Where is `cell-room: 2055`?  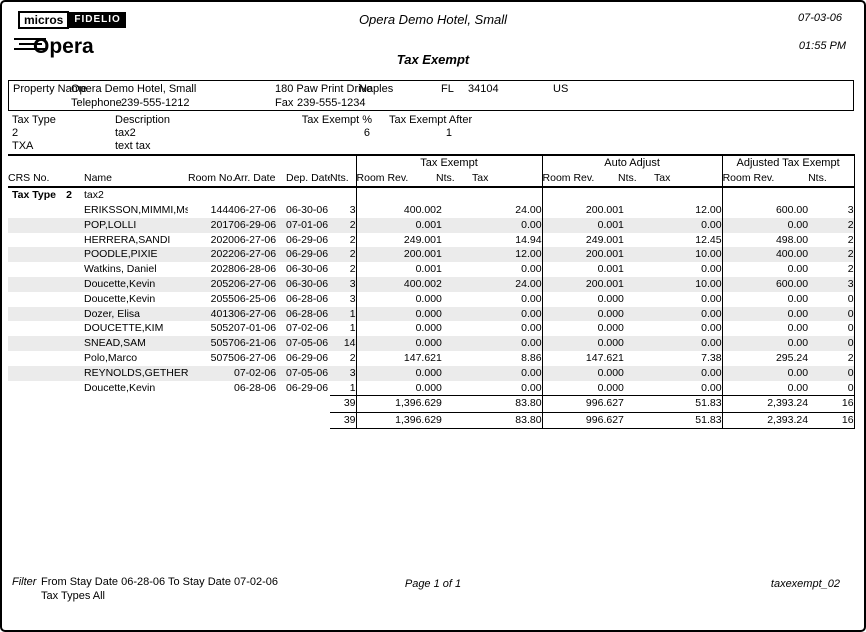
cell-room: 2055 is located at coordinates (222, 298).